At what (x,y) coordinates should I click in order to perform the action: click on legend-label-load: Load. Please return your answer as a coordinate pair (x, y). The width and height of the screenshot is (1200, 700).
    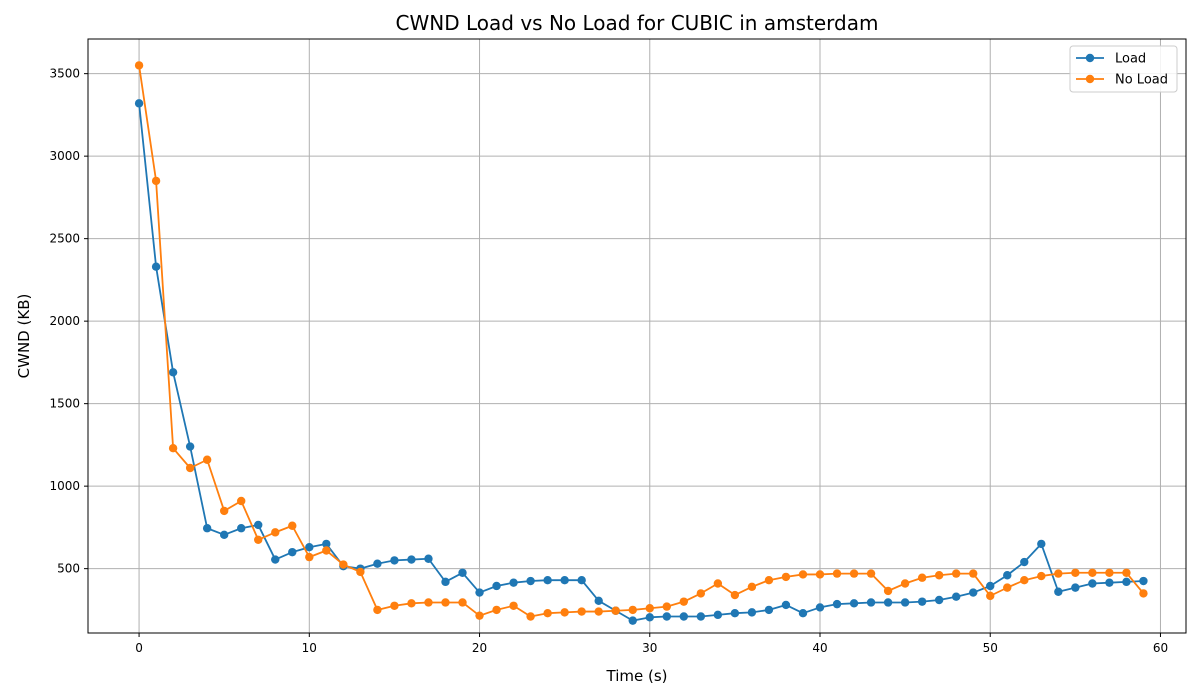
    Looking at the image, I should click on (1130, 59).